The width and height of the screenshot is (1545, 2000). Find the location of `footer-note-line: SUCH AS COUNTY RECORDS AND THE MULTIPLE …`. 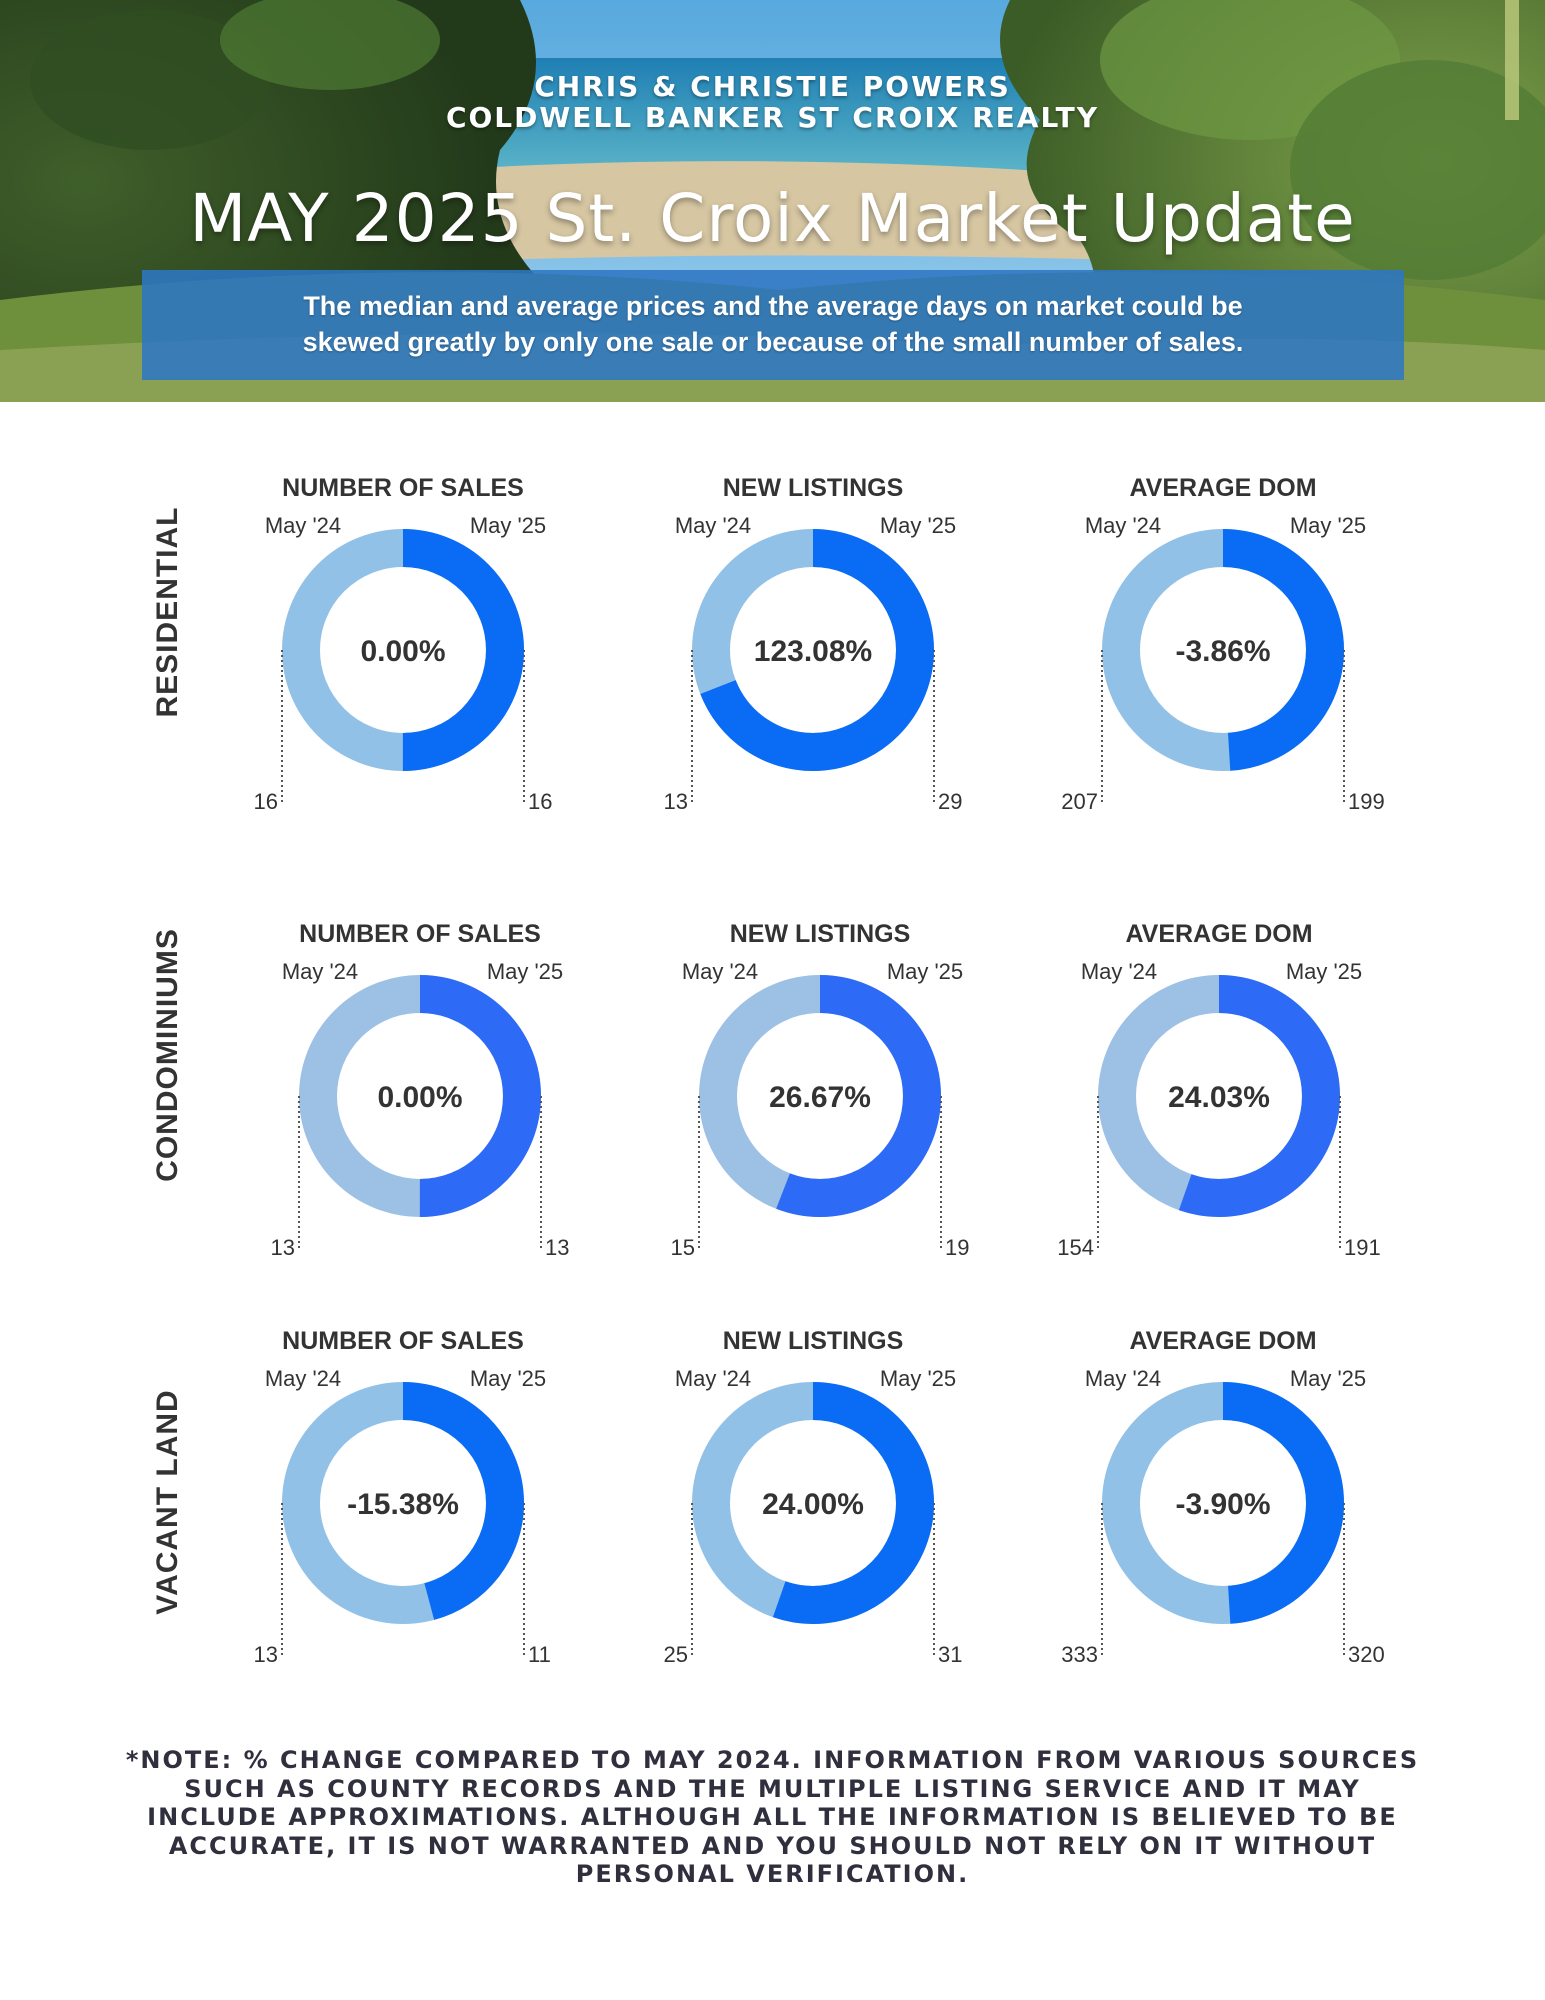

footer-note-line: SUCH AS COUNTY RECORDS AND THE MULTIPLE … is located at coordinates (772, 1788).